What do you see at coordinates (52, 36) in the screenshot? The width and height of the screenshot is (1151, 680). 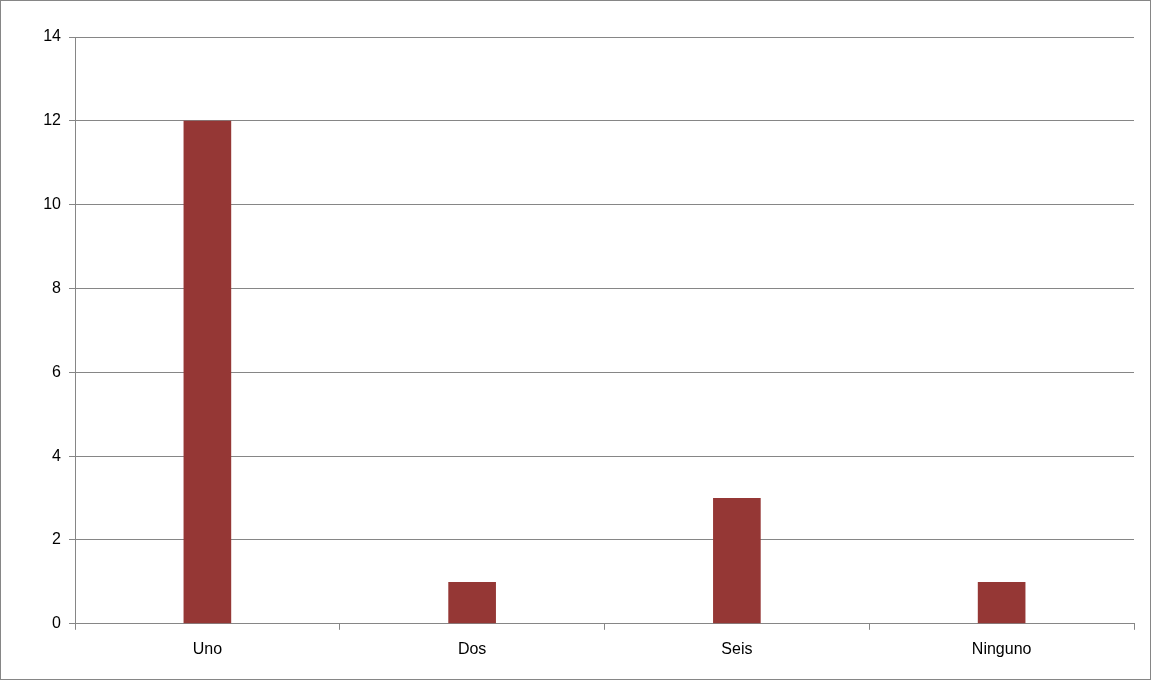 I see `y-tick-label: 14` at bounding box center [52, 36].